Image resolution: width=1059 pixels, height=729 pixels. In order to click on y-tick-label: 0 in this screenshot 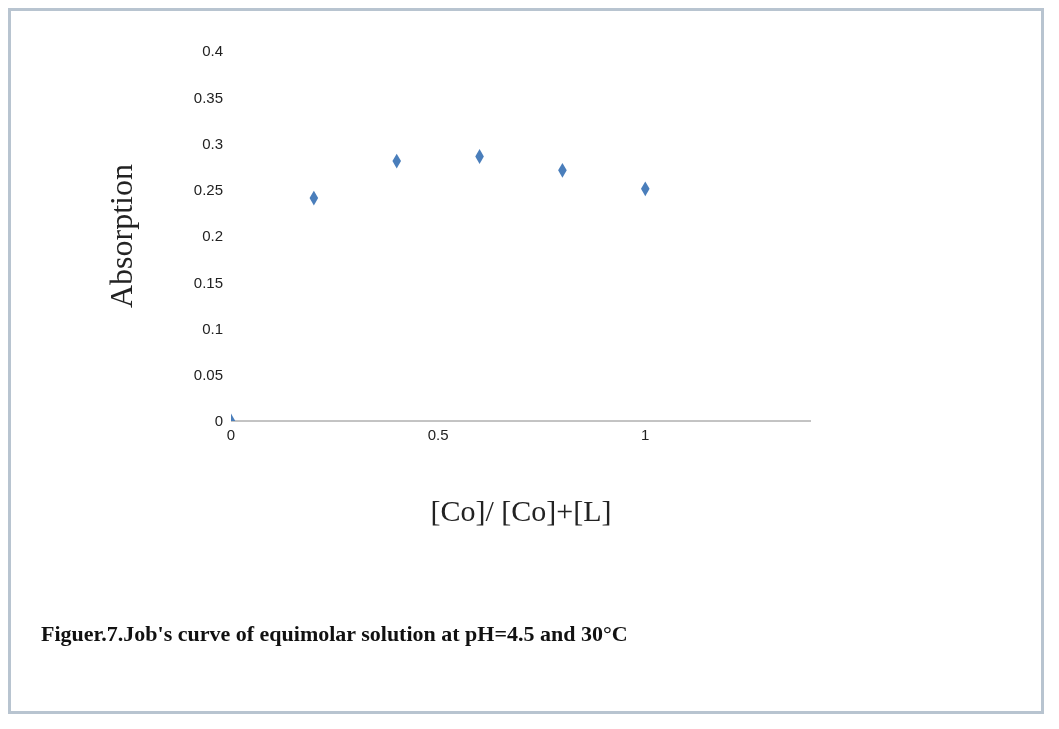, I will do `click(218, 421)`.